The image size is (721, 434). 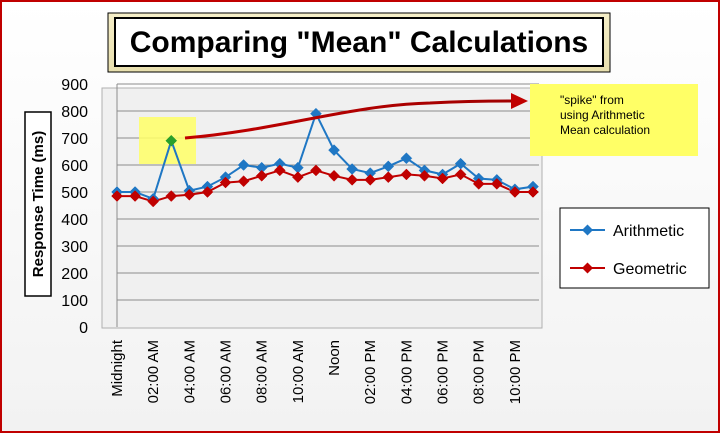 I want to click on y-tick-label: 800, so click(x=74, y=112).